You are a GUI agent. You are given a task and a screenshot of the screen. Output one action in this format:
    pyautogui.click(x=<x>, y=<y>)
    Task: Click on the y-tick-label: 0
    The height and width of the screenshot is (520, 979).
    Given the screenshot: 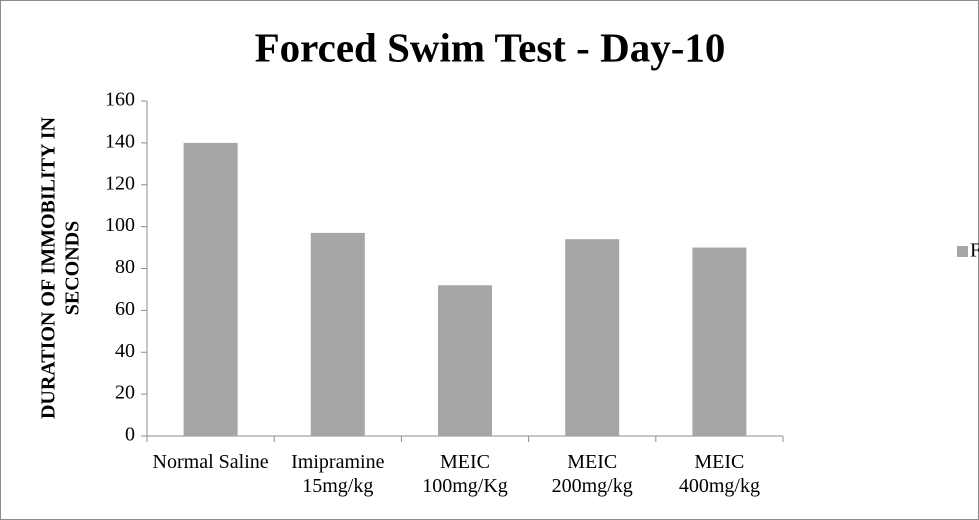 What is the action you would take?
    pyautogui.click(x=130, y=435)
    